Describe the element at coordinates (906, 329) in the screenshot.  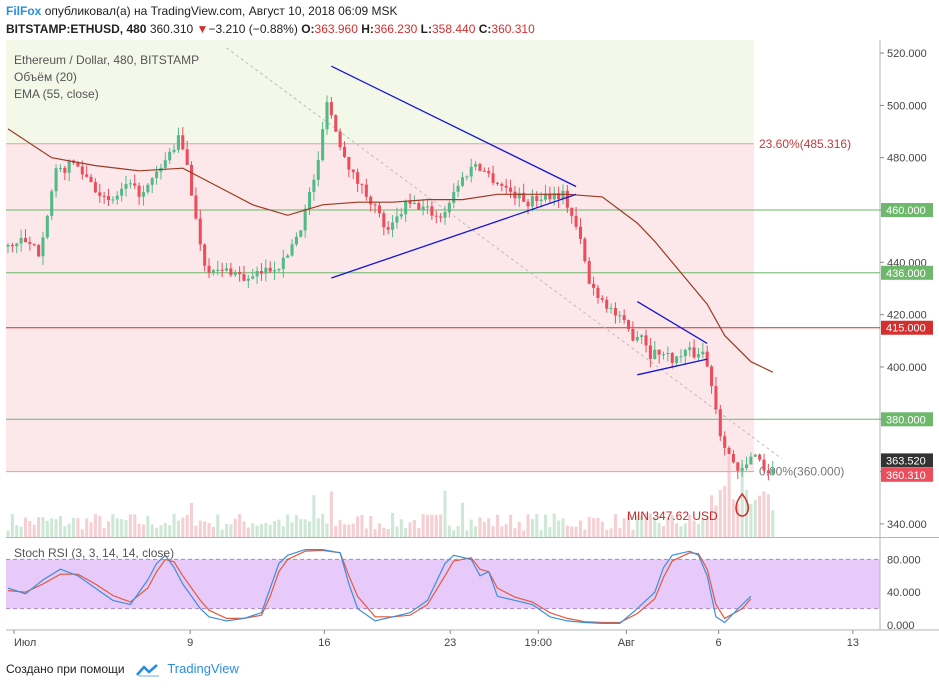
I see `level-tag-label: 415.000` at that location.